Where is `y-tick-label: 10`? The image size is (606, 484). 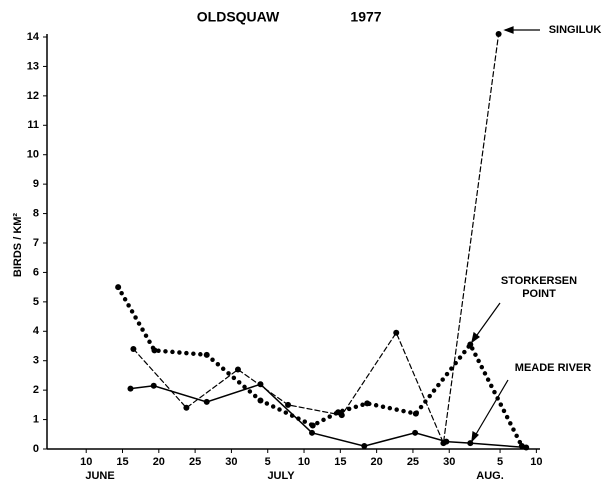 y-tick-label: 10 is located at coordinates (33, 155).